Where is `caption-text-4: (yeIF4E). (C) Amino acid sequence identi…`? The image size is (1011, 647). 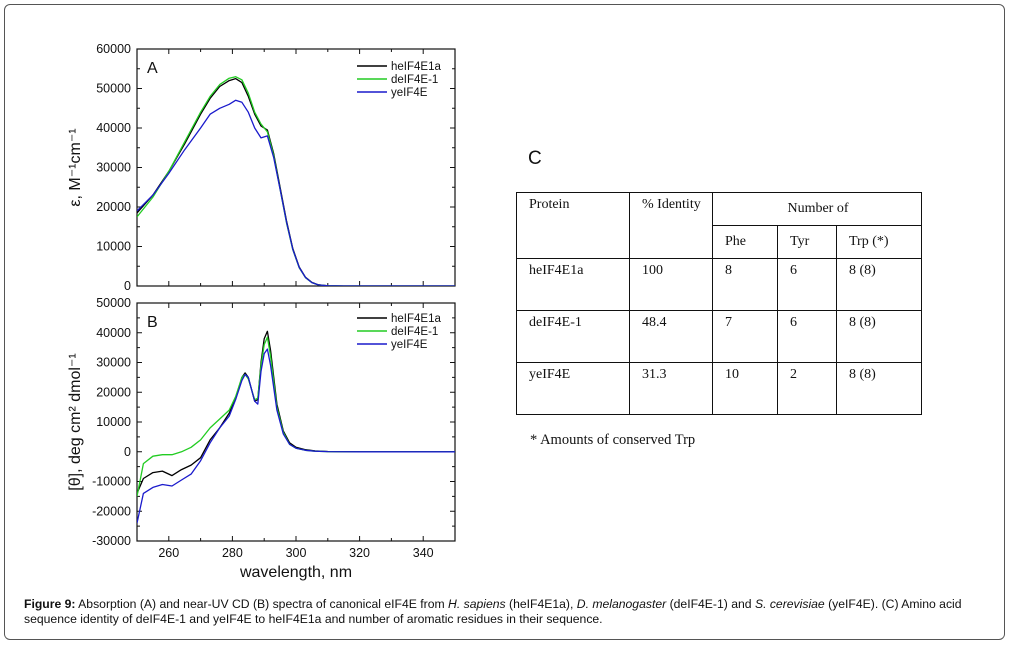 caption-text-4: (yeIF4E). (C) Amino acid sequence identi… is located at coordinates (493, 611).